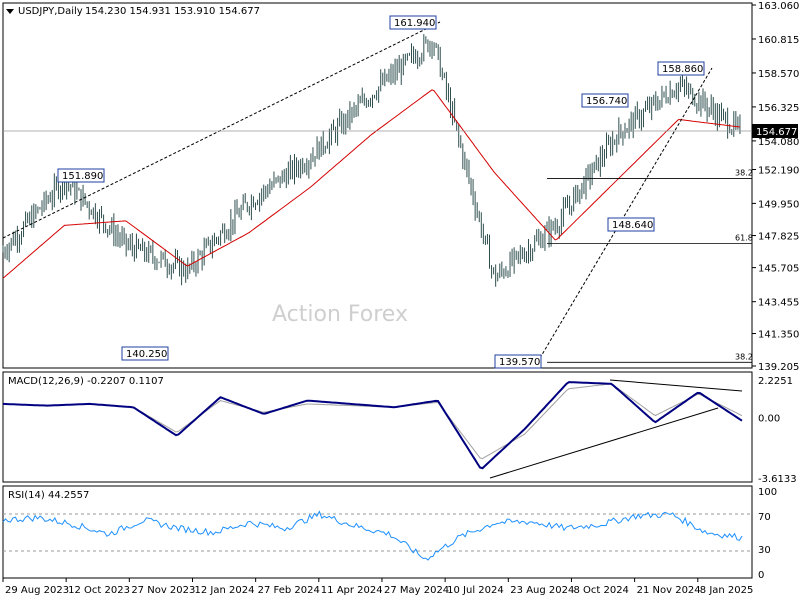 The width and height of the screenshot is (800, 600). What do you see at coordinates (778, 108) in the screenshot?
I see `price-tick-label: 156.325` at bounding box center [778, 108].